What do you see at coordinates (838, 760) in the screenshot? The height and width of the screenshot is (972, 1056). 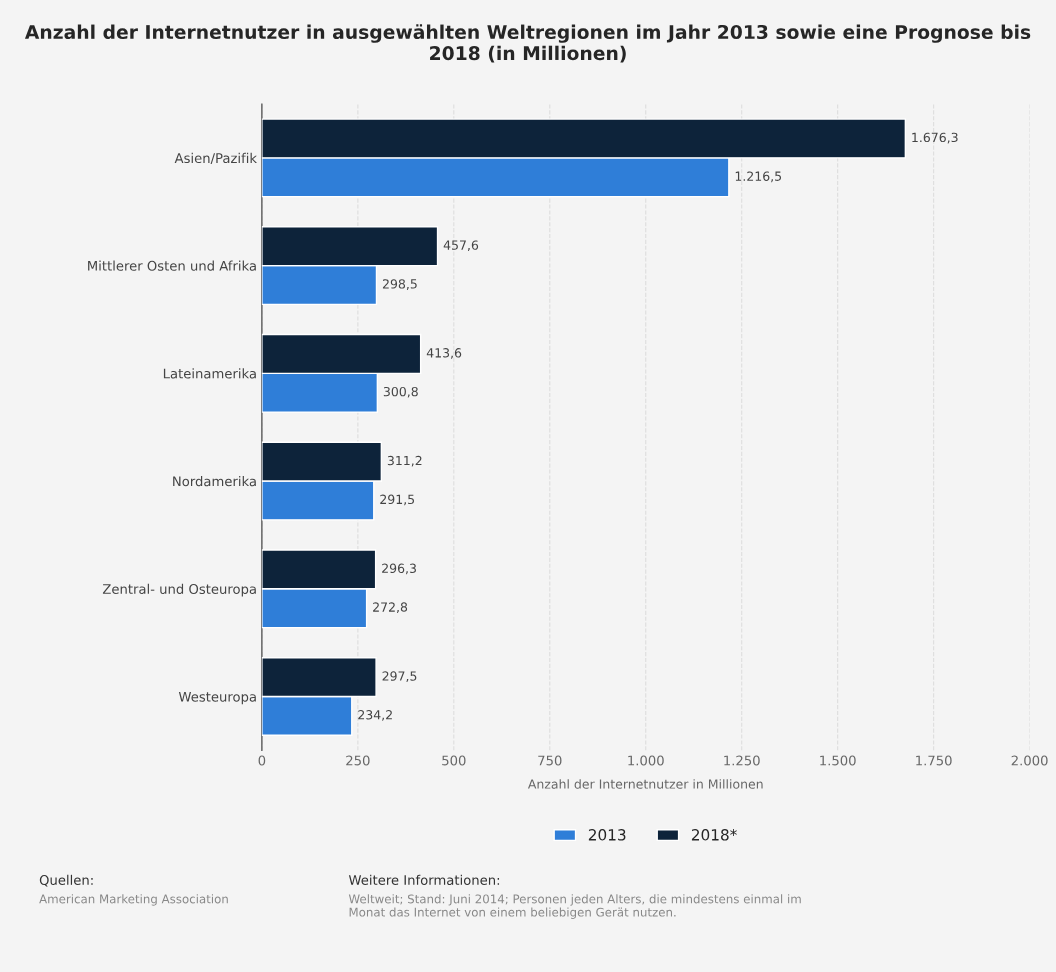 I see `x-tick-label: 1.500` at bounding box center [838, 760].